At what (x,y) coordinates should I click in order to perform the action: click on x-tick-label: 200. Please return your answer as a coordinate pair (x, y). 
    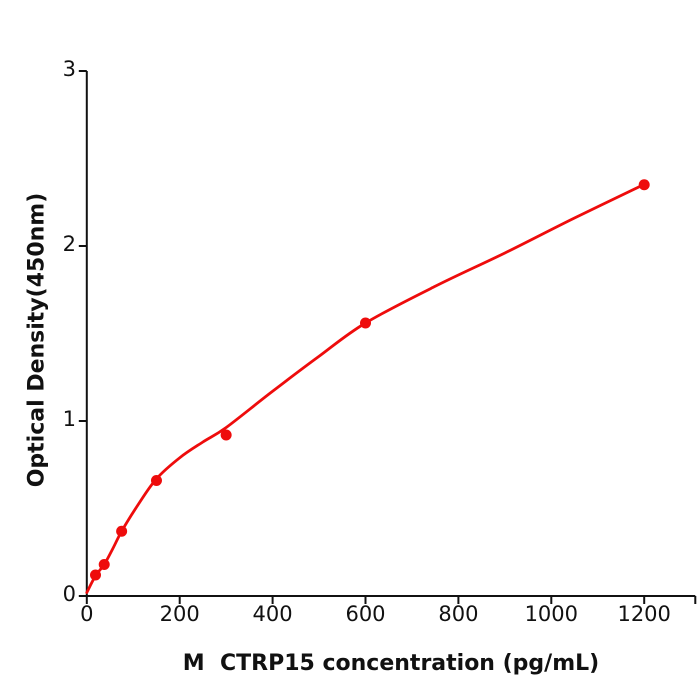
    Looking at the image, I should click on (179, 614).